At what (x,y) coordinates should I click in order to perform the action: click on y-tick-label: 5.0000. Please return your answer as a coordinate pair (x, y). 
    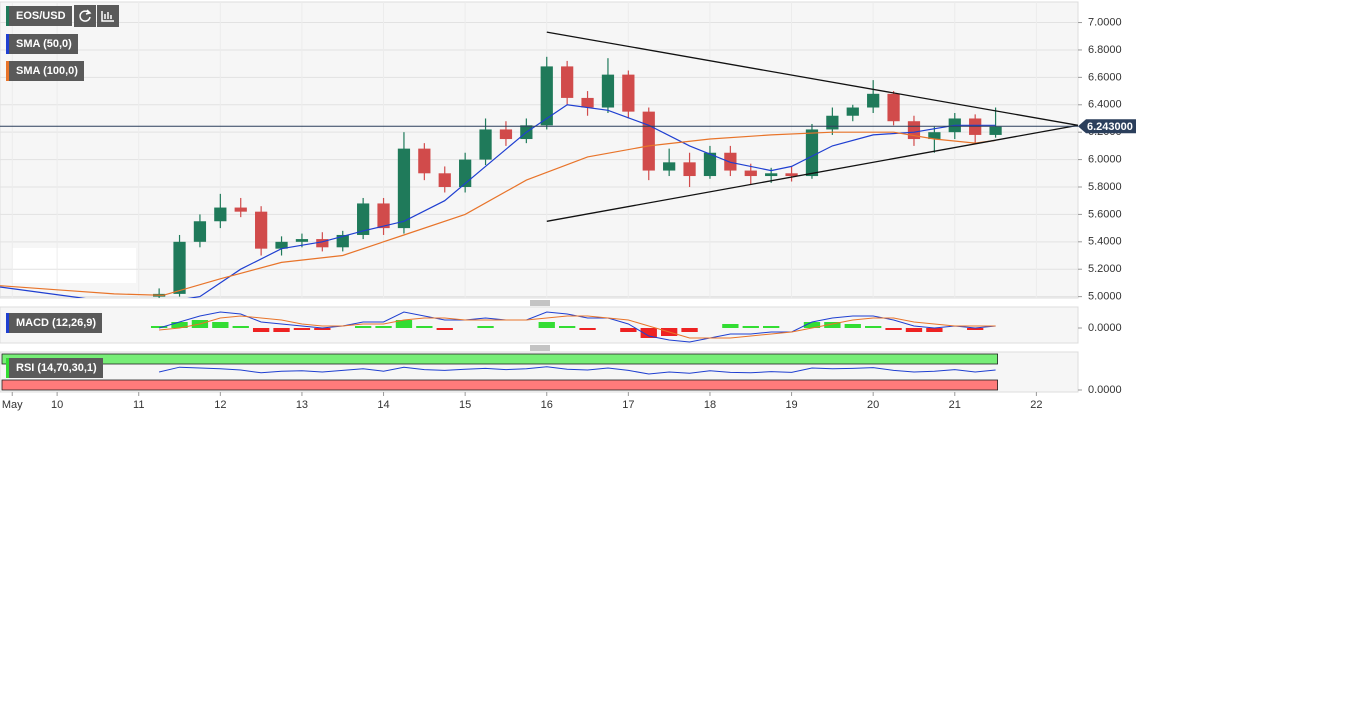
    Looking at the image, I should click on (1105, 297).